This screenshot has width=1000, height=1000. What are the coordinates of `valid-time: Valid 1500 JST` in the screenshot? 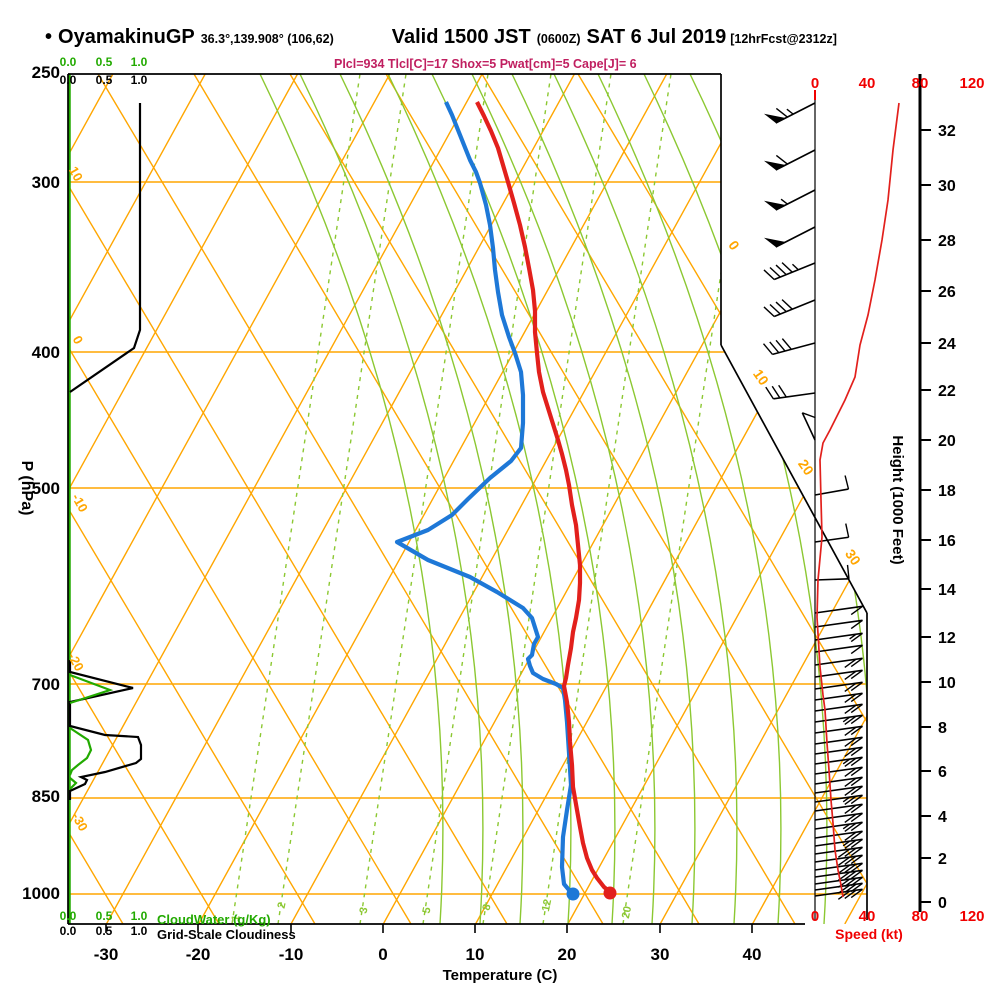 It's located at (461, 37).